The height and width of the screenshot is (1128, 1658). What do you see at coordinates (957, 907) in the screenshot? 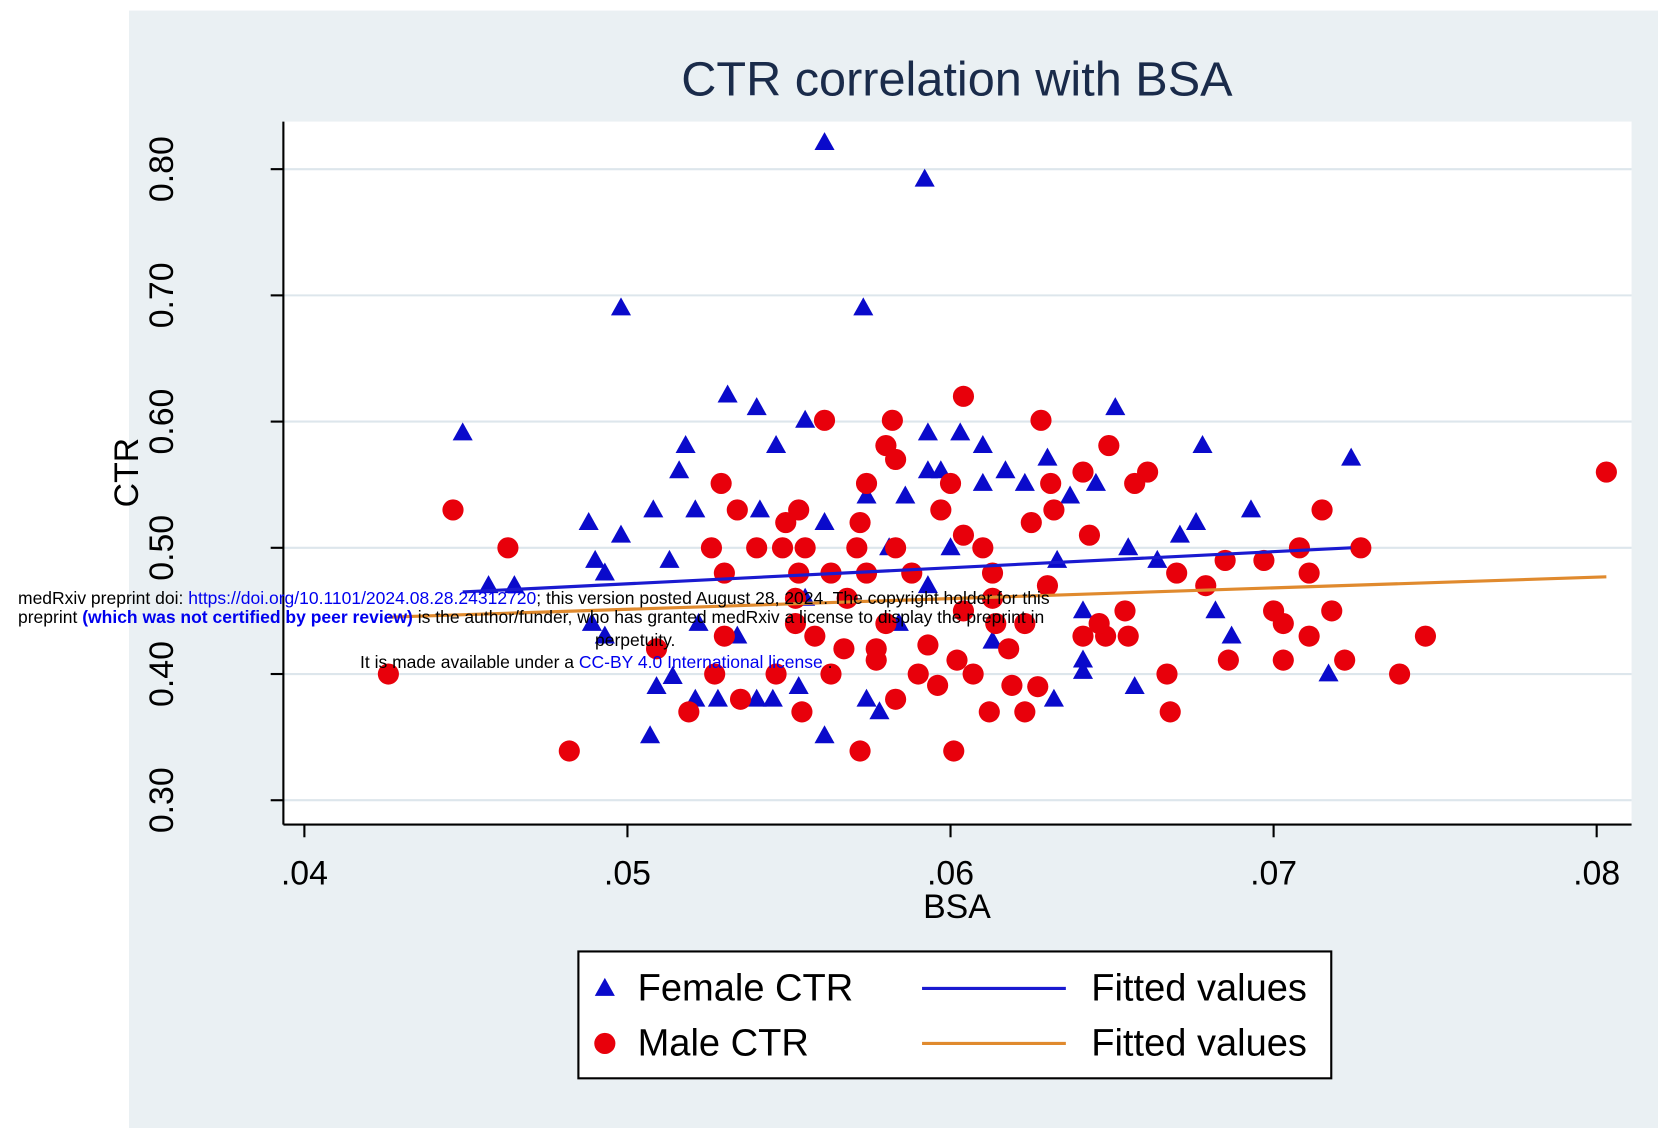
I see `x-axis-label: BSA` at bounding box center [957, 907].